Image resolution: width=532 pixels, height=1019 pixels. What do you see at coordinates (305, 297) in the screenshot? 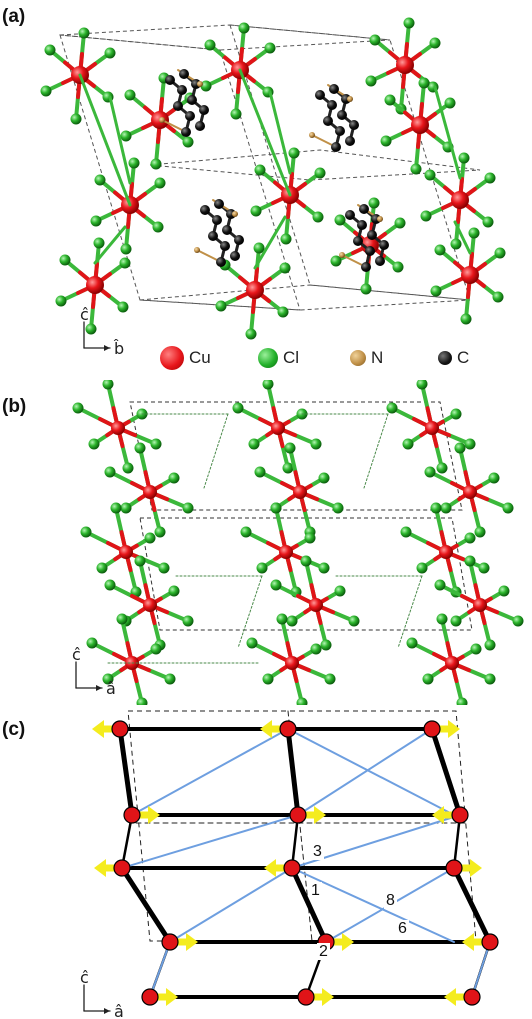
I see `unit-cell-outline` at bounding box center [305, 297].